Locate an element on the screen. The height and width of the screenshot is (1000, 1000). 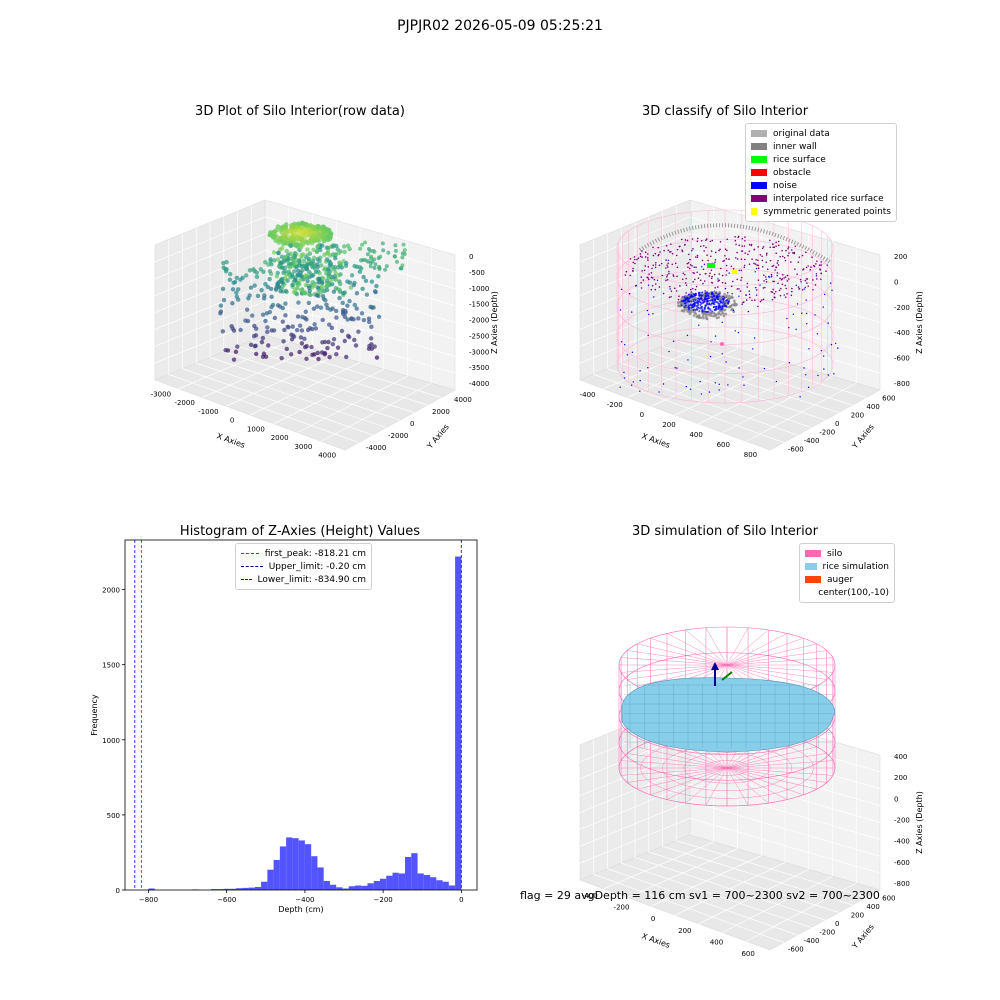
silo-ring is located at coordinates (725, 248).